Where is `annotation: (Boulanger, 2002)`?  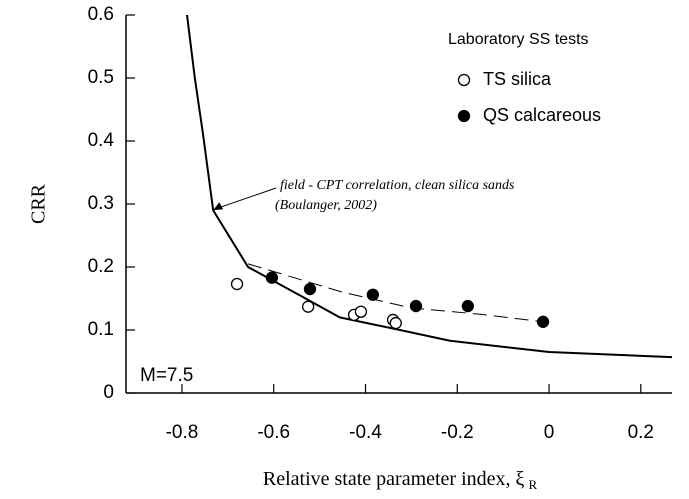
annotation: (Boulanger, 2002) is located at coordinates (326, 205).